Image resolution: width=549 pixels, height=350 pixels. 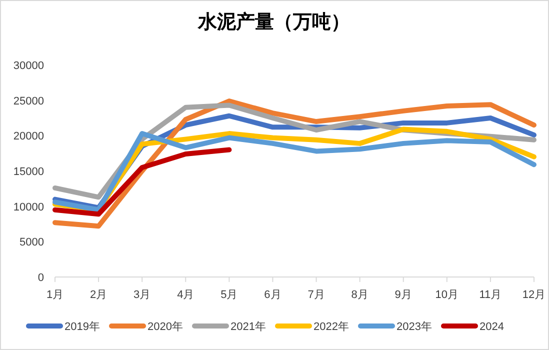 What do you see at coordinates (32, 242) in the screenshot?
I see `y-tick-label: 5000` at bounding box center [32, 242].